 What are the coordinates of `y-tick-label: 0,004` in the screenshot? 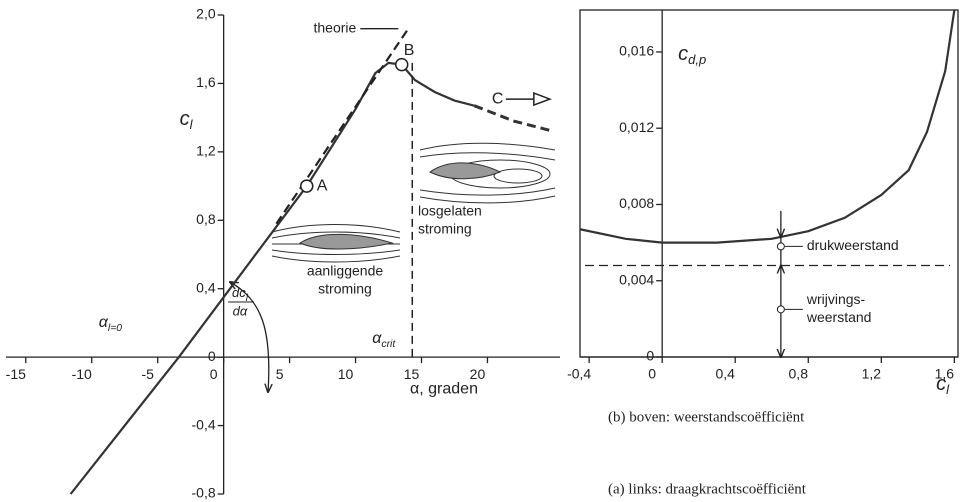 It's located at (636, 279).